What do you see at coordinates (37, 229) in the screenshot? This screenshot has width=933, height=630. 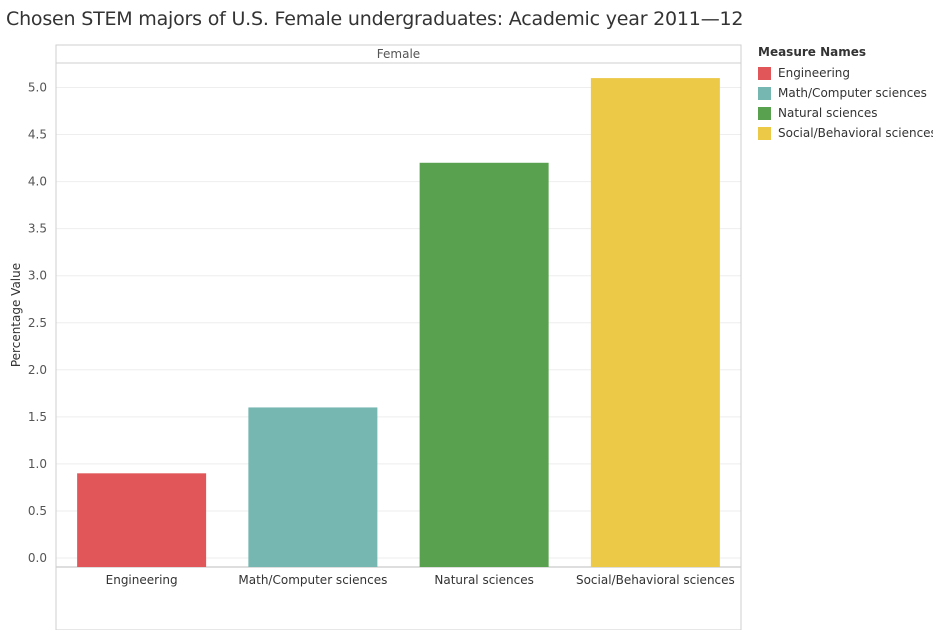 I see `y-tick-label: 3.5` at bounding box center [37, 229].